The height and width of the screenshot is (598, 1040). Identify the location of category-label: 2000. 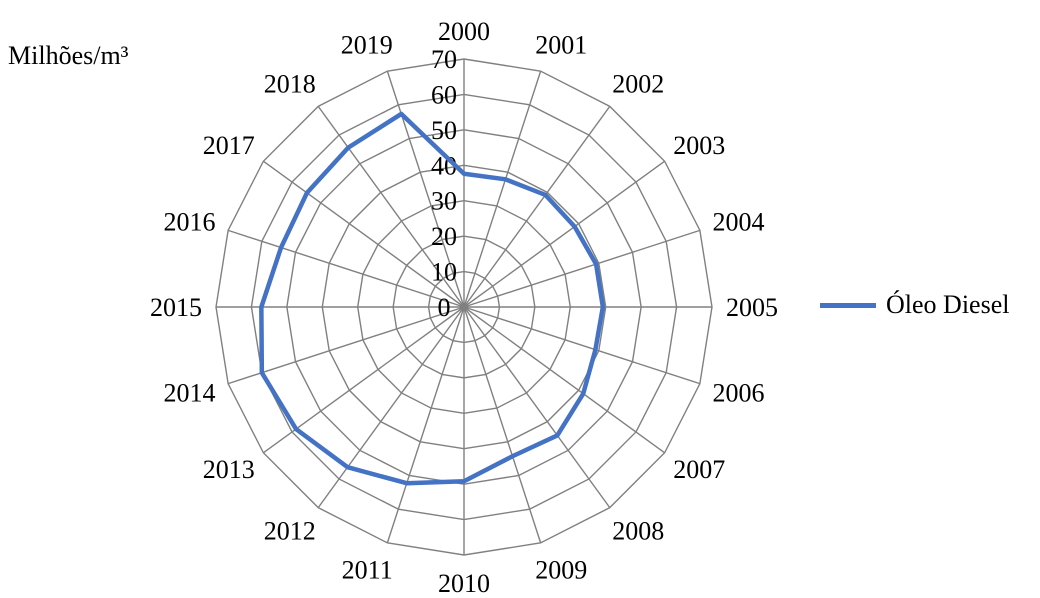
(464, 31).